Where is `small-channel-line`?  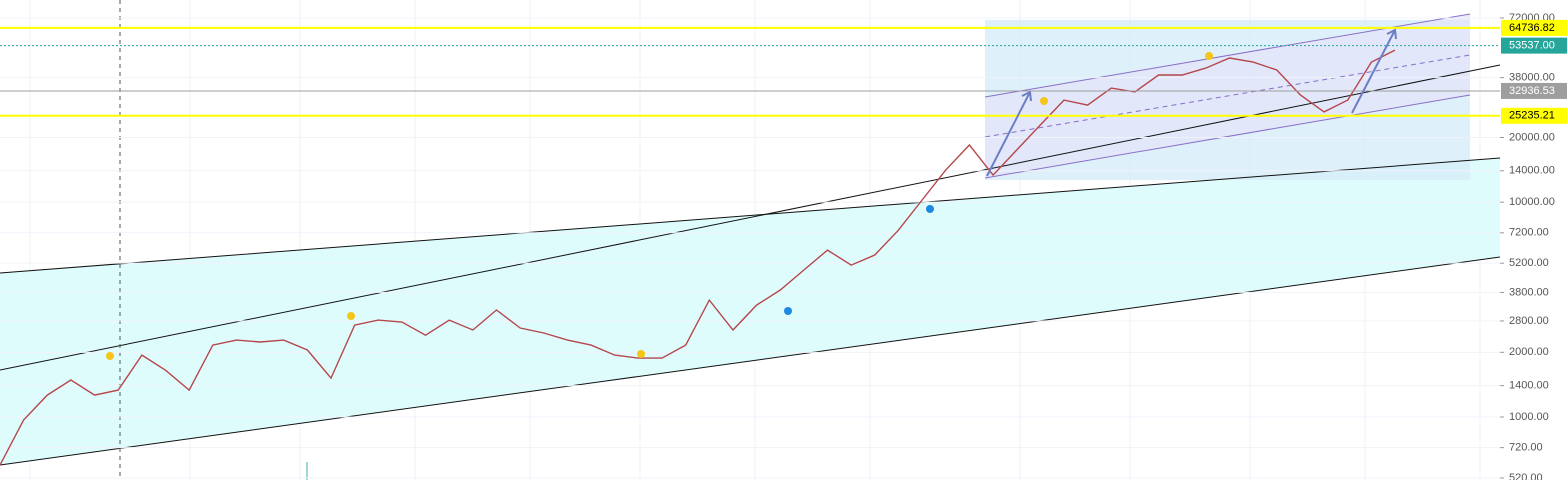
small-channel-line is located at coordinates (1227, 136).